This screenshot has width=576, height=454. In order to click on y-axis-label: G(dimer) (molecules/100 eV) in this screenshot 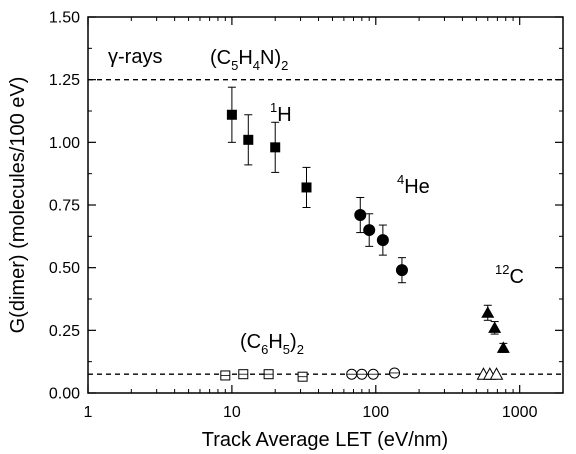, I will do `click(18, 205)`.